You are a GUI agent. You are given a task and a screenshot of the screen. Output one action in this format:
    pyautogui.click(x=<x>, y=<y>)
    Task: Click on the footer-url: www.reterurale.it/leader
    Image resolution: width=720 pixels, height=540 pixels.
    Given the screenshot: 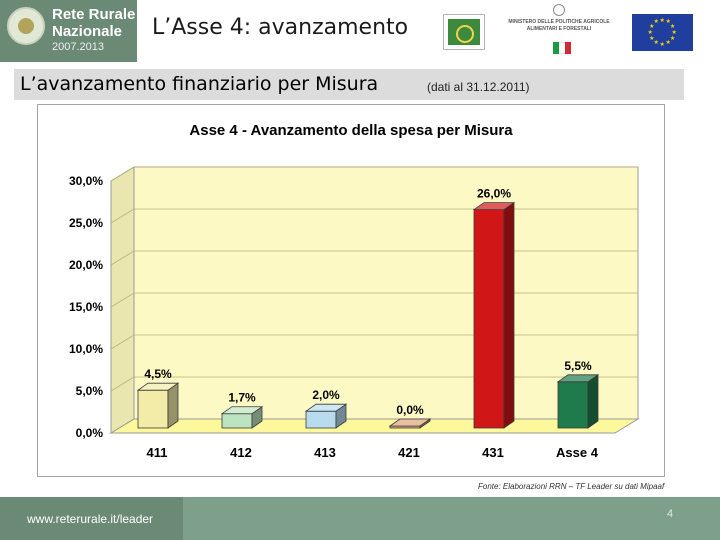 What is the action you would take?
    pyautogui.click(x=90, y=519)
    